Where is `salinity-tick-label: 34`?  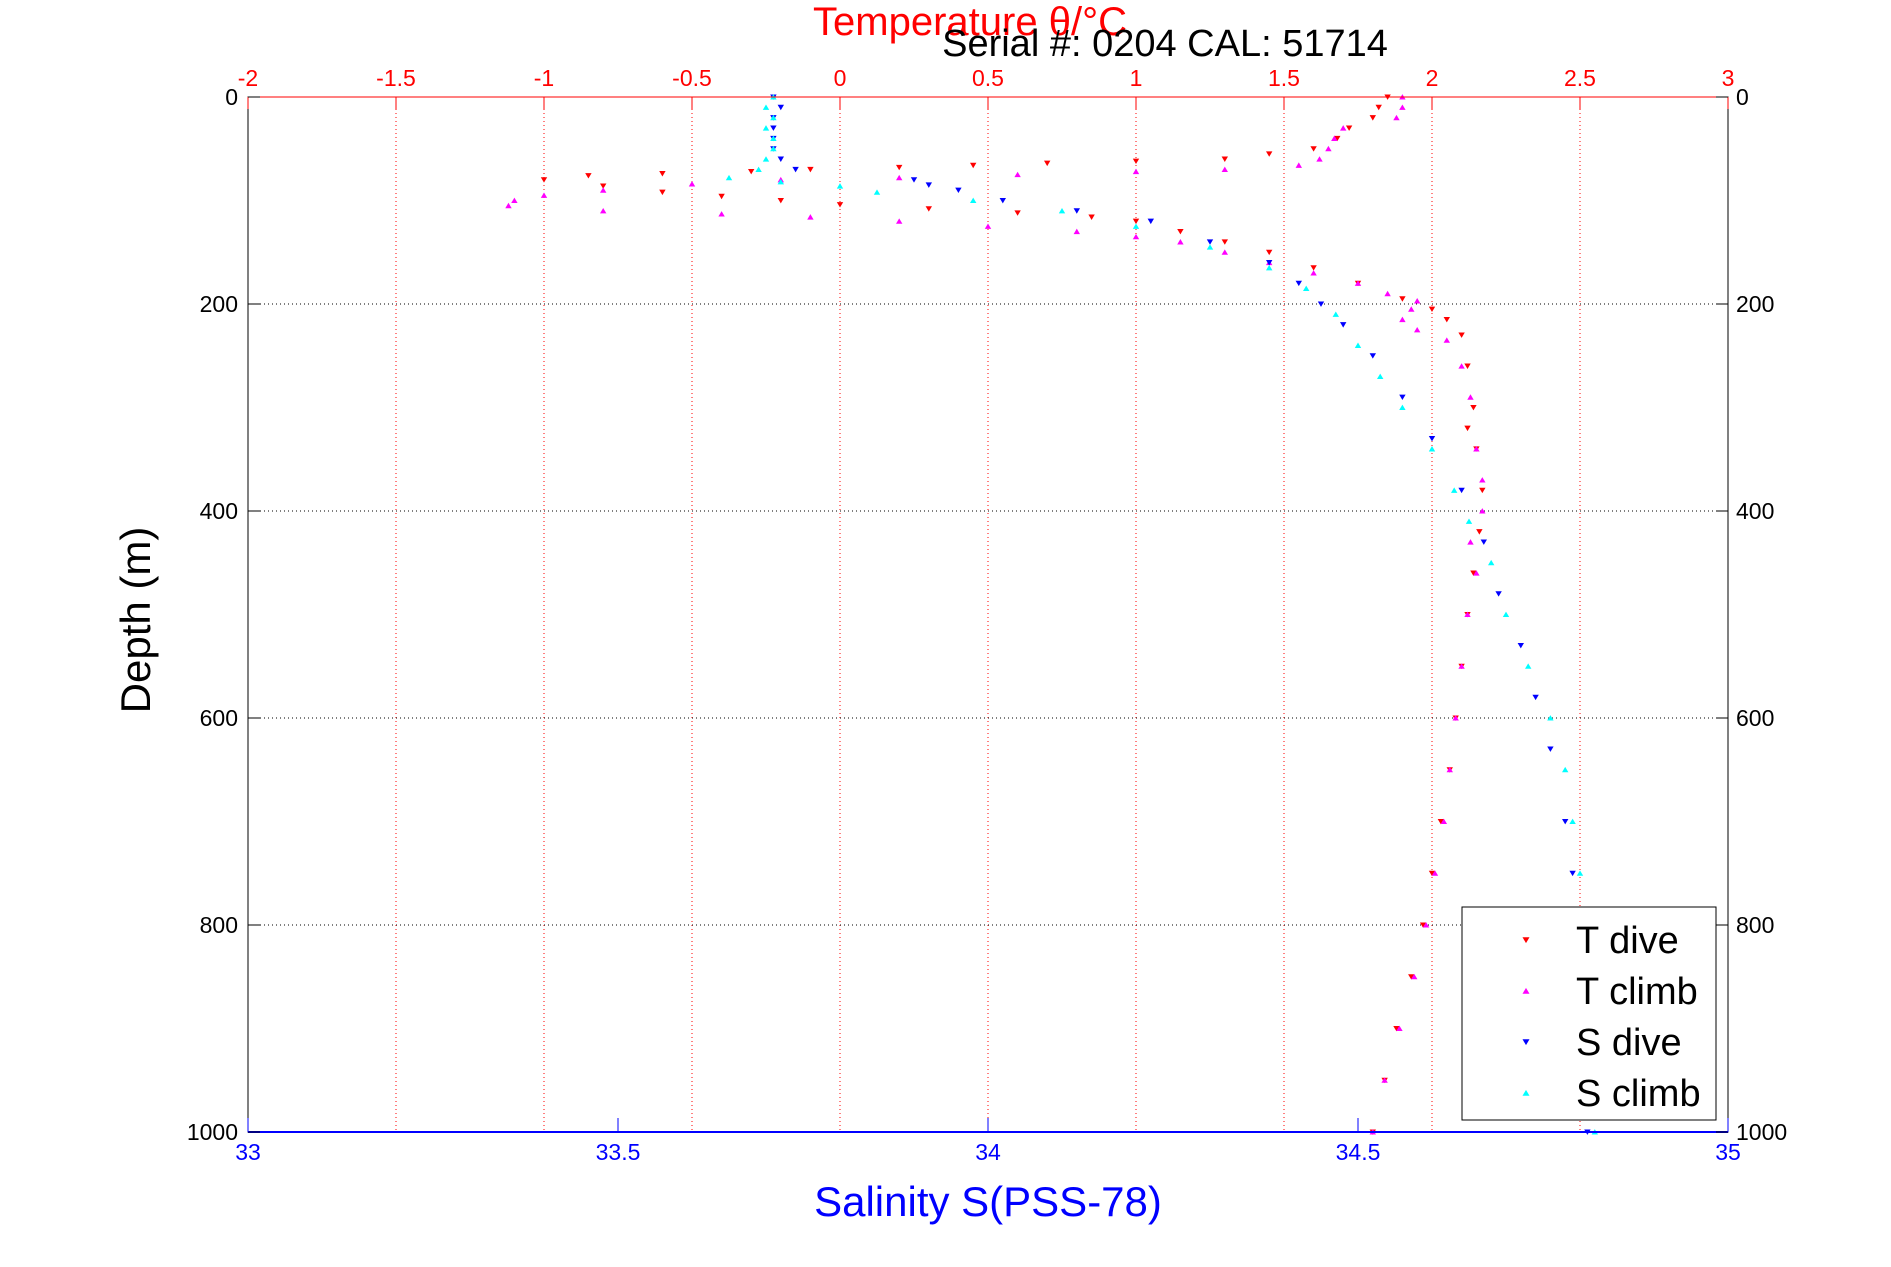
salinity-tick-label: 34 is located at coordinates (988, 1152).